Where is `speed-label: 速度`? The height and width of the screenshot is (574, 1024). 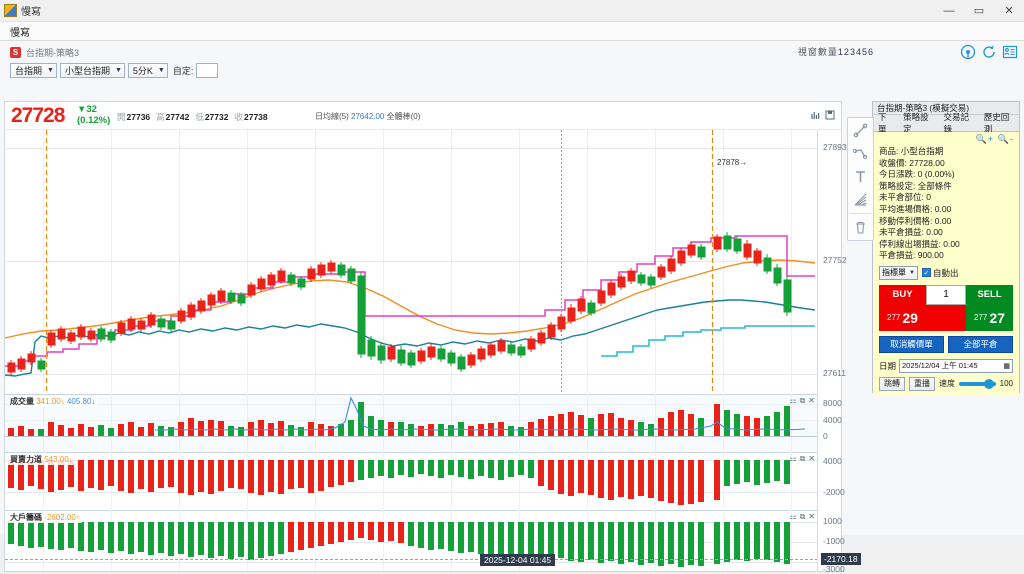
speed-label: 速度 is located at coordinates (947, 383).